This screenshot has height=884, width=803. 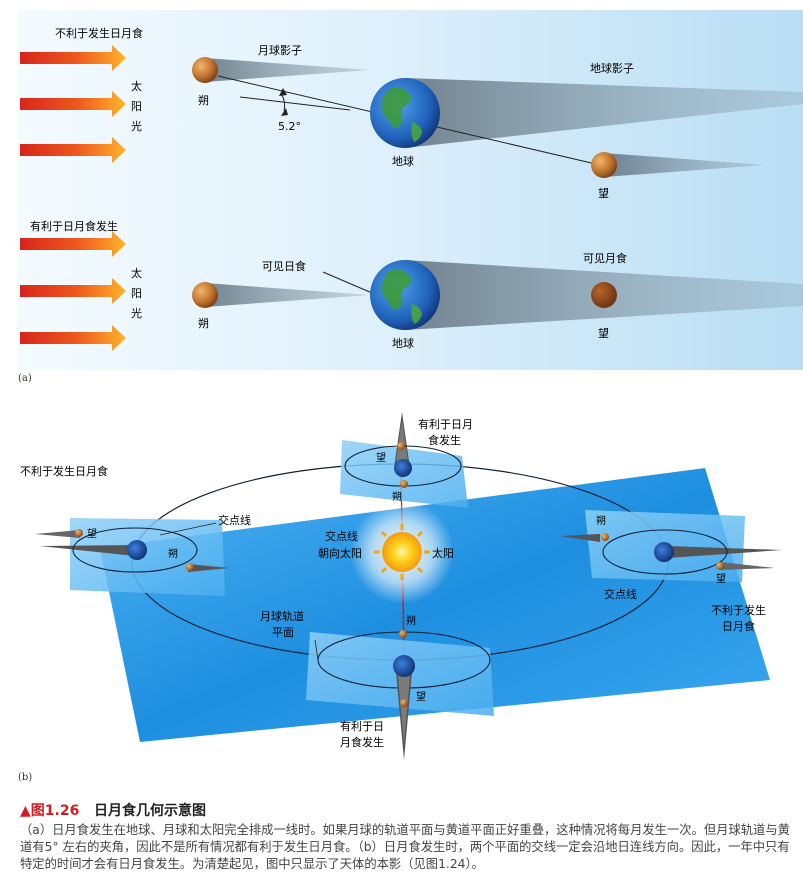 What do you see at coordinates (403, 468) in the screenshot?
I see `earth-top-b` at bounding box center [403, 468].